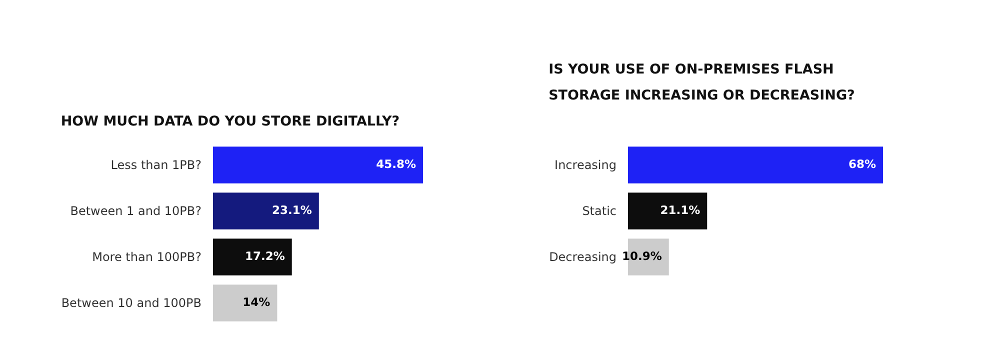 The height and width of the screenshot is (338, 1000). Describe the element at coordinates (585, 165) in the screenshot. I see `y-tick-label: Increasing` at that location.